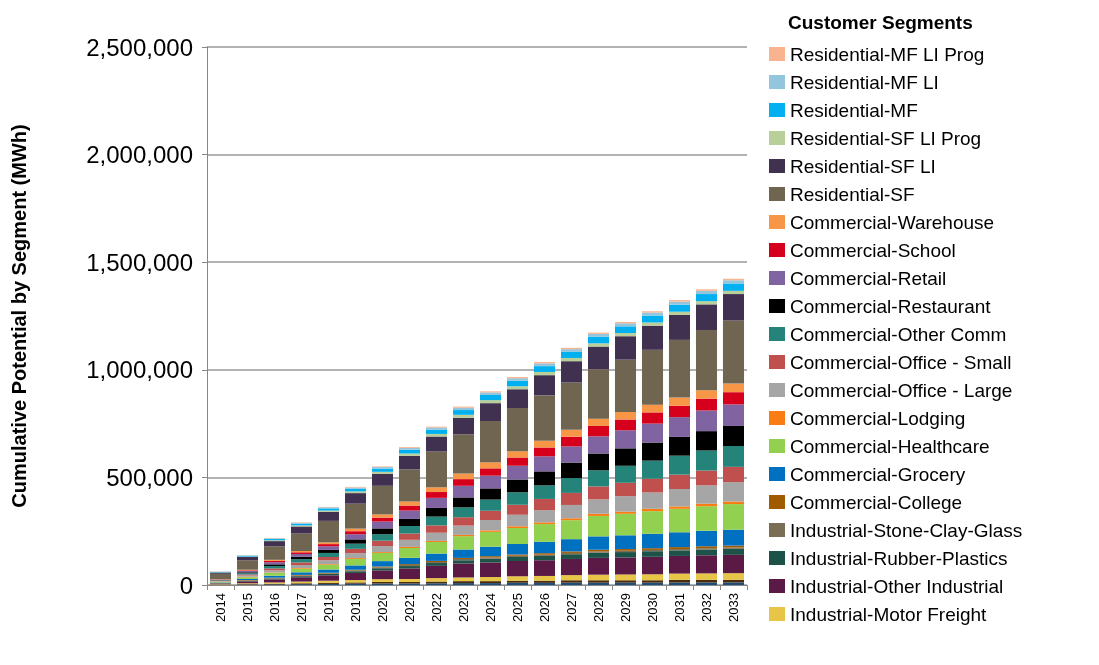 Image resolution: width=1099 pixels, height=665 pixels. I want to click on y-tick-label: 500,000, so click(149, 477).